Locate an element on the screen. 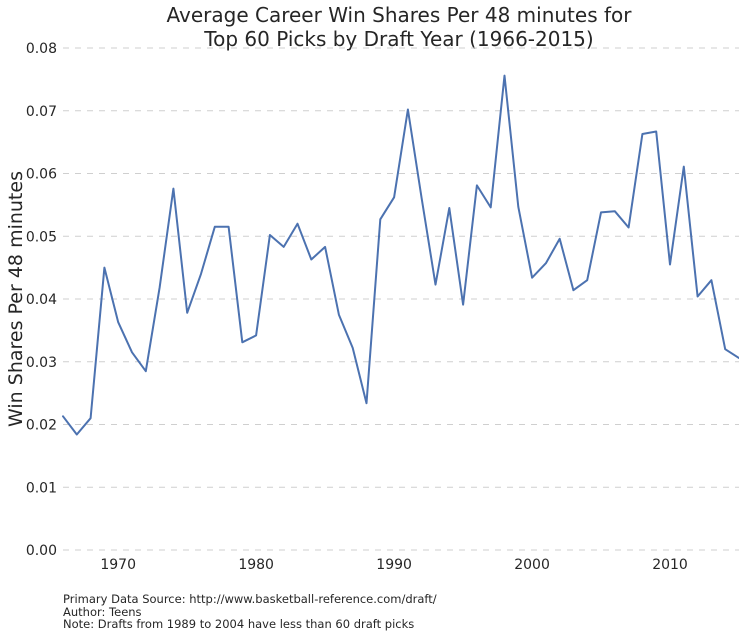  y-tick-label: 0.06 is located at coordinates (41, 175).